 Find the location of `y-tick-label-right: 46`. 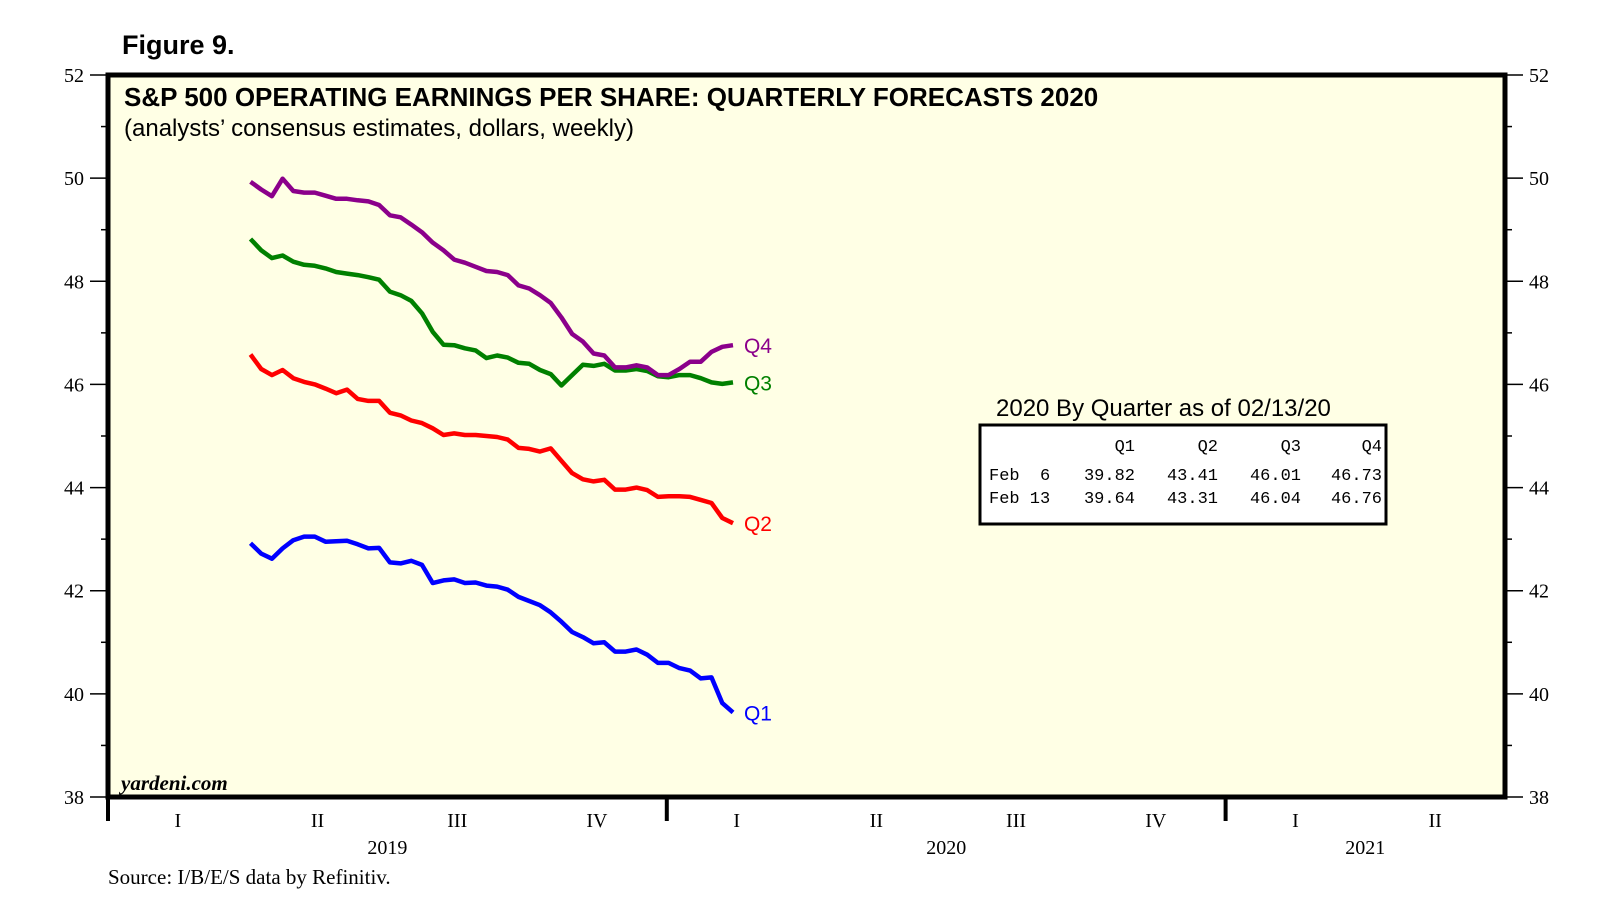

y-tick-label-right: 46 is located at coordinates (1539, 385).